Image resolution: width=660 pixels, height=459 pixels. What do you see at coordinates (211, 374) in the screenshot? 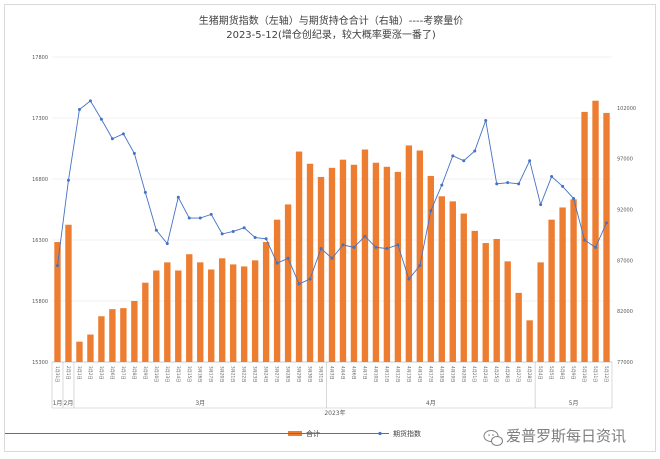
I see `category-label: 3月17日` at bounding box center [211, 374].